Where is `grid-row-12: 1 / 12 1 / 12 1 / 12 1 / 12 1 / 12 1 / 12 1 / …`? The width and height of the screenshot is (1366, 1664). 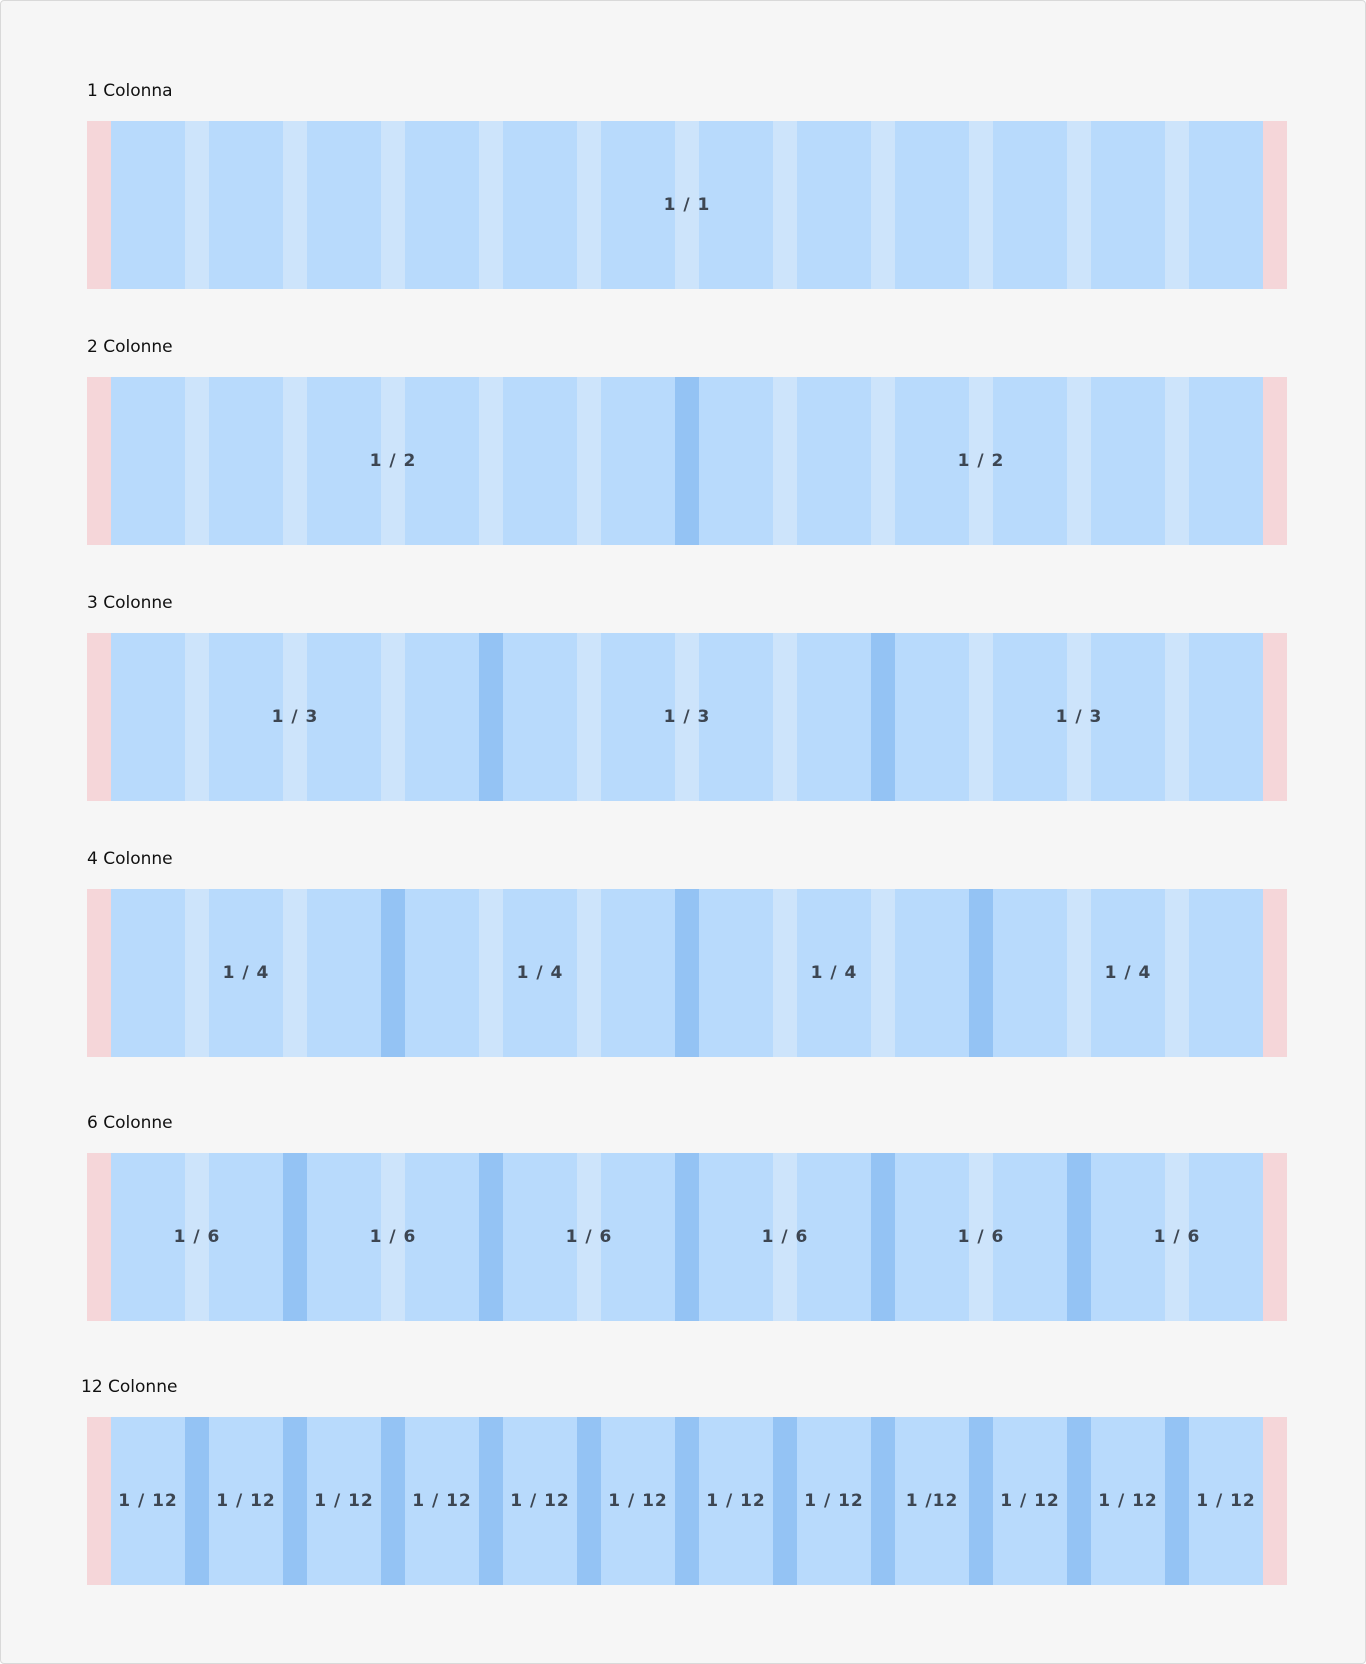
grid-row-12: 1 / 12 1 / 12 1 / 12 1 / 12 1 / 12 1 / 12 1 / … is located at coordinates (687, 1501).